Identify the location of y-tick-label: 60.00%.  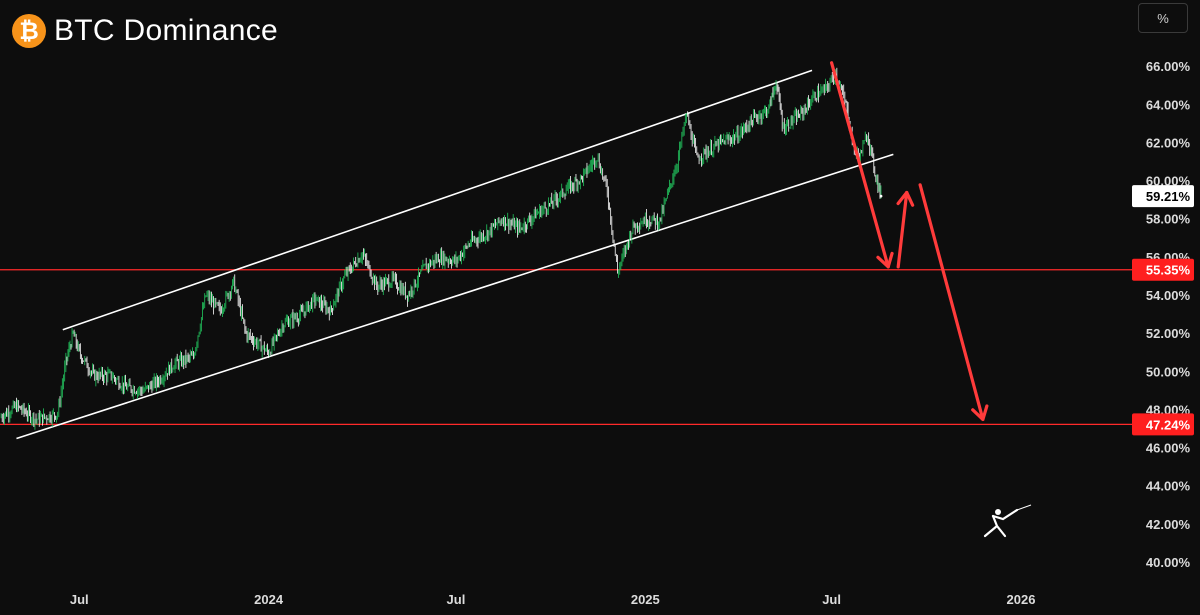
(1168, 181).